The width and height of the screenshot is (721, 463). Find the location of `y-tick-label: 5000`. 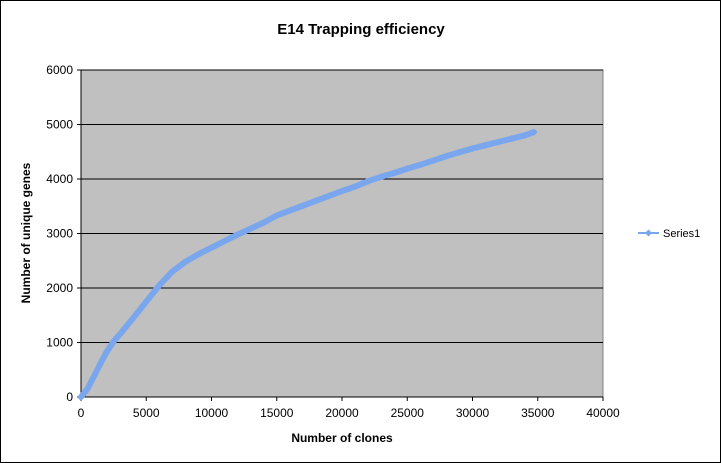

y-tick-label: 5000 is located at coordinates (59, 125).